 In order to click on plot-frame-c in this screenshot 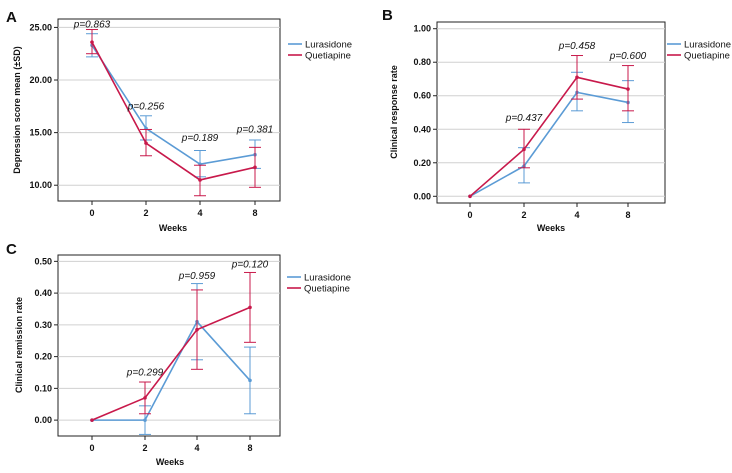, I will do `click(169, 345)`.